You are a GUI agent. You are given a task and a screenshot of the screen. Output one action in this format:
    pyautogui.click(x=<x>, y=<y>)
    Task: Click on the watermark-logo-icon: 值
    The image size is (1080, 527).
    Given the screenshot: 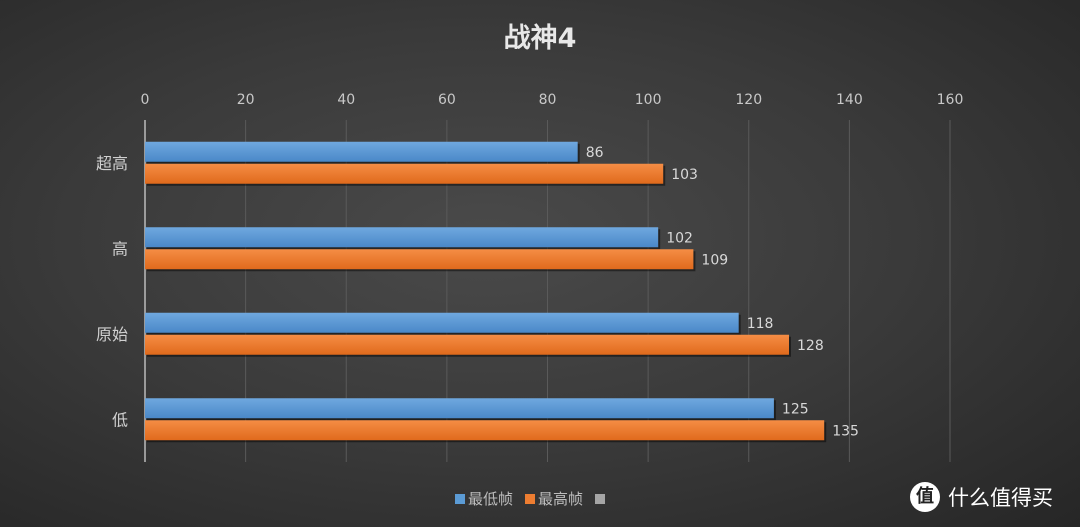 What is the action you would take?
    pyautogui.click(x=925, y=497)
    